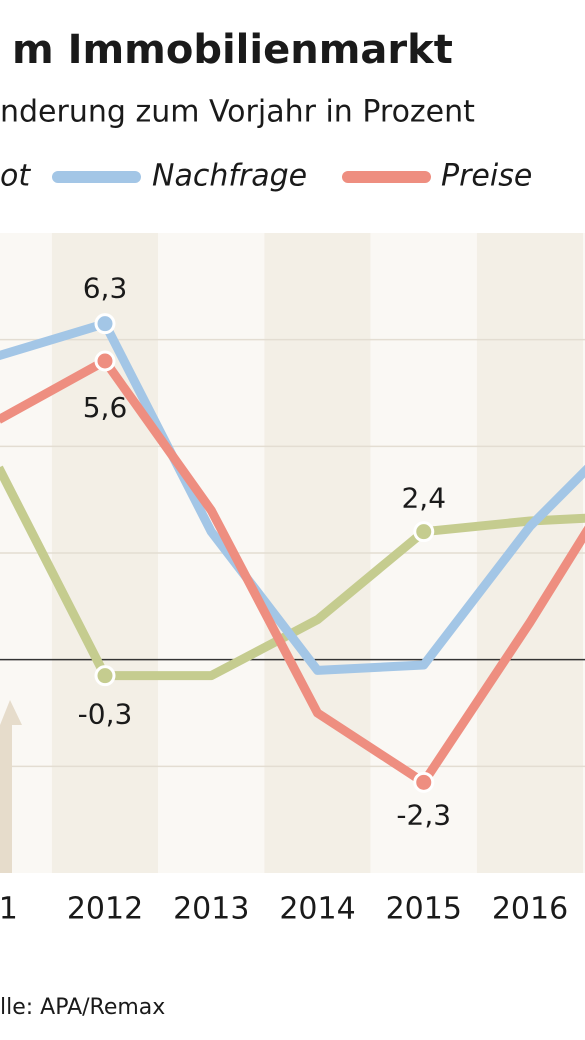 This screenshot has height=1040, width=585. Describe the element at coordinates (105, 714) in the screenshot. I see `data-label: -0,3` at that location.